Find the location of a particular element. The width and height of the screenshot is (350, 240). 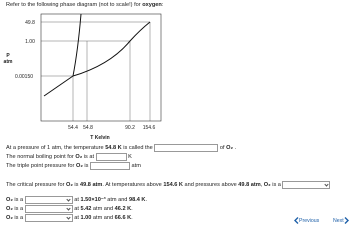

text: 66.6 K is located at coordinates (123, 218).